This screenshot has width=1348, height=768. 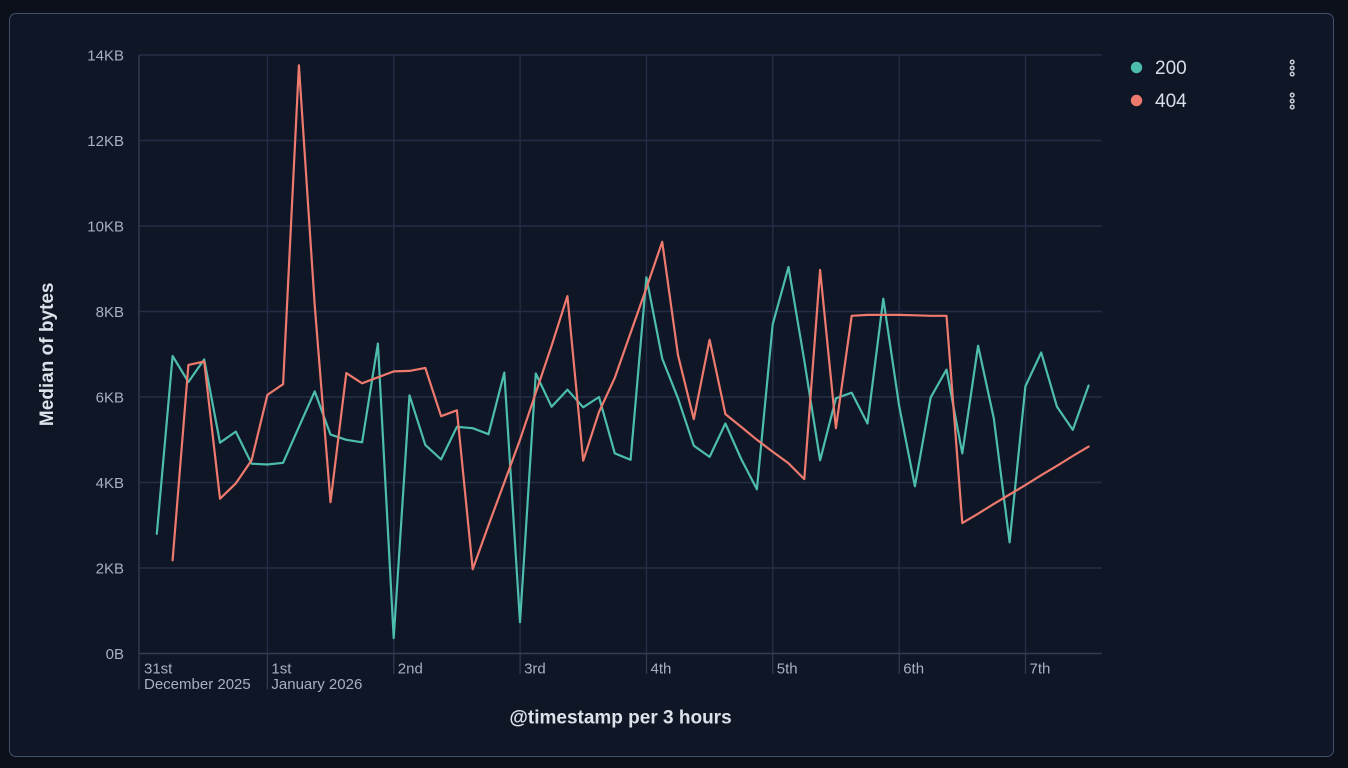 What do you see at coordinates (105, 141) in the screenshot?
I see `svg-text: 12KB` at bounding box center [105, 141].